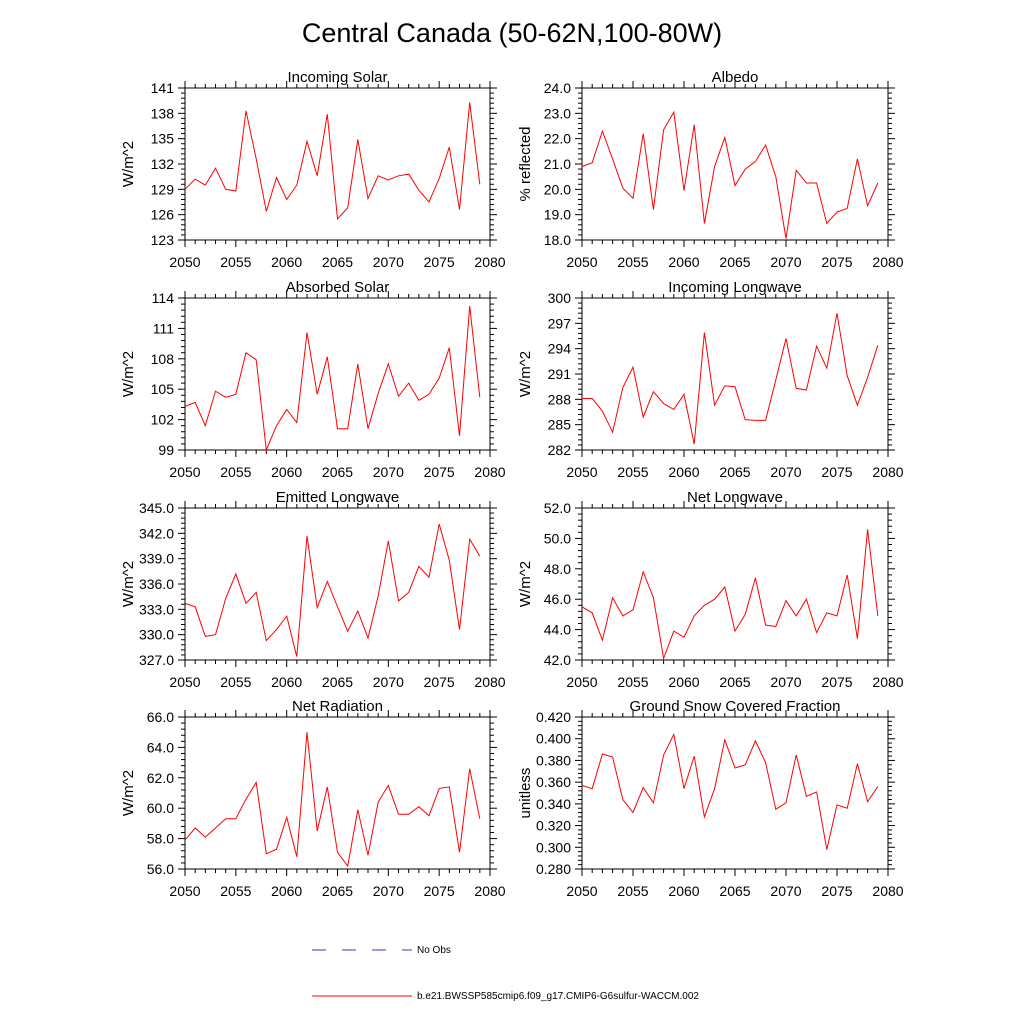  Describe the element at coordinates (557, 508) in the screenshot. I see `y-tick-label: 52.0` at that location.